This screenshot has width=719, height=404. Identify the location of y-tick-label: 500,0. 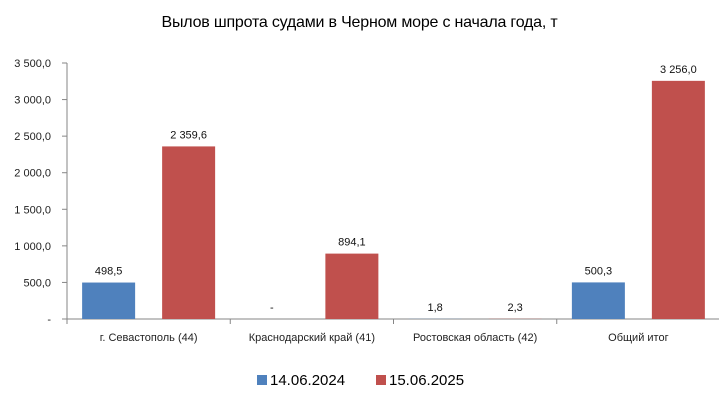
(37, 283).